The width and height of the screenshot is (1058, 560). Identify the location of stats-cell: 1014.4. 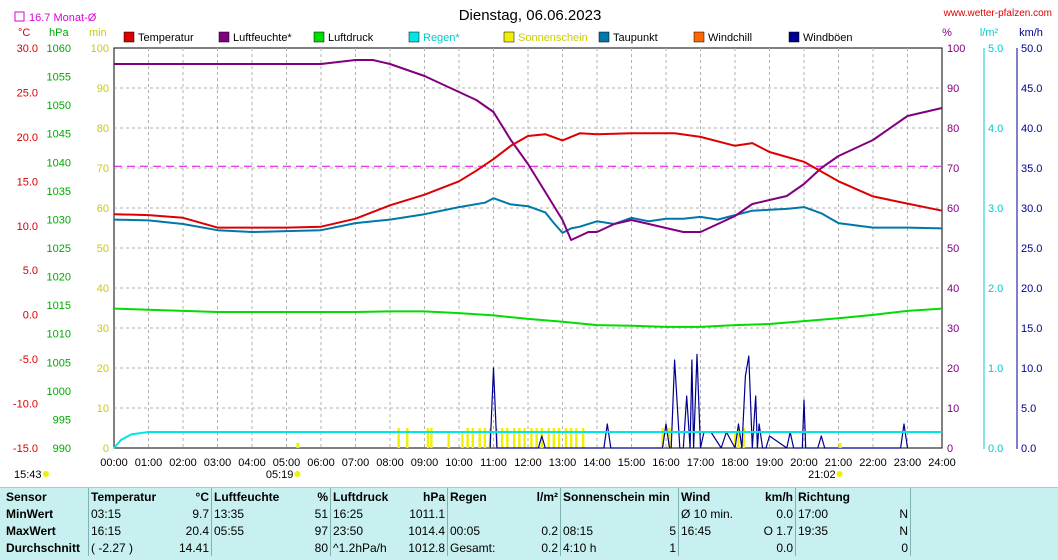
(426, 530).